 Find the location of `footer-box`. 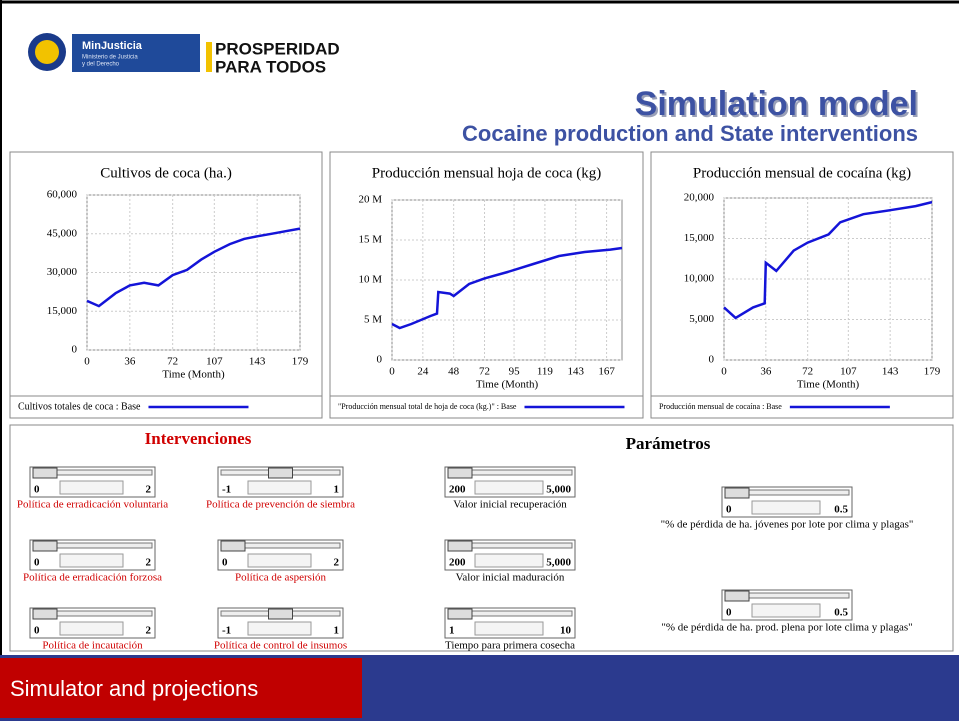

footer-box is located at coordinates (181, 688).